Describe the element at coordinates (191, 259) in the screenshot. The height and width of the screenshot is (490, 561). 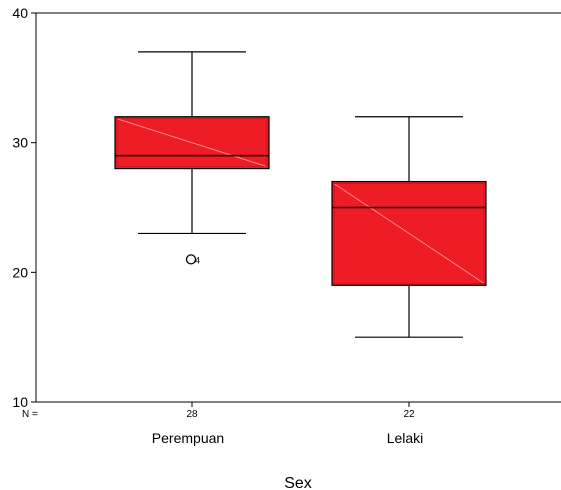
I see `outlier-point` at that location.